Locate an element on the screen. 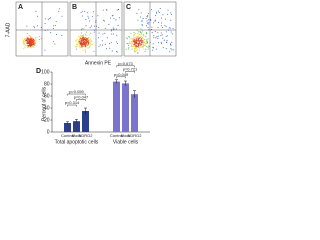 This screenshot has height=240, width=320. y-tick-label: 0 is located at coordinates (48, 132).